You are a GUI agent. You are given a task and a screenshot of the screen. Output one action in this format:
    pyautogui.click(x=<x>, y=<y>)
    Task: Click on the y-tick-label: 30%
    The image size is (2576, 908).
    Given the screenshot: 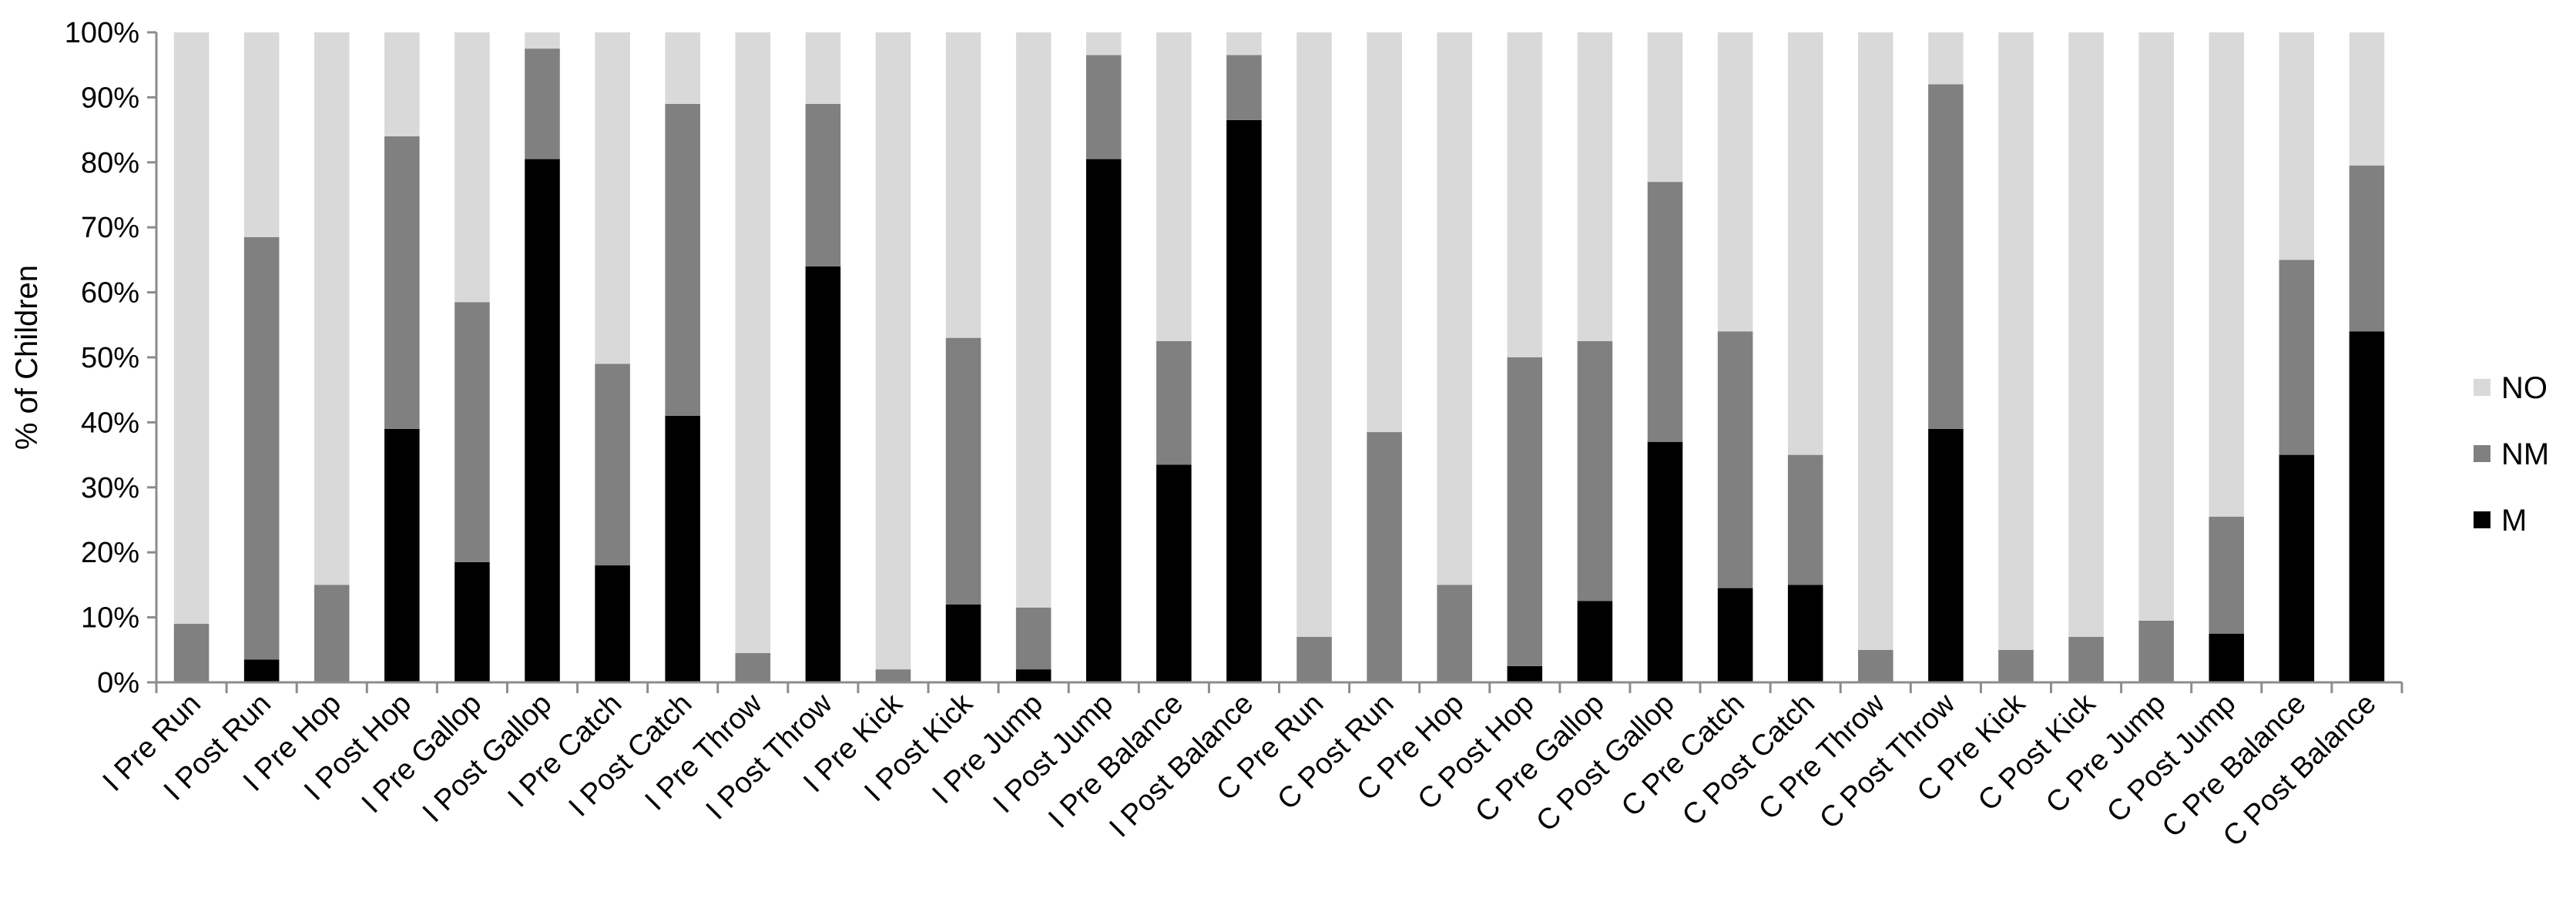 What is the action you would take?
    pyautogui.click(x=110, y=488)
    